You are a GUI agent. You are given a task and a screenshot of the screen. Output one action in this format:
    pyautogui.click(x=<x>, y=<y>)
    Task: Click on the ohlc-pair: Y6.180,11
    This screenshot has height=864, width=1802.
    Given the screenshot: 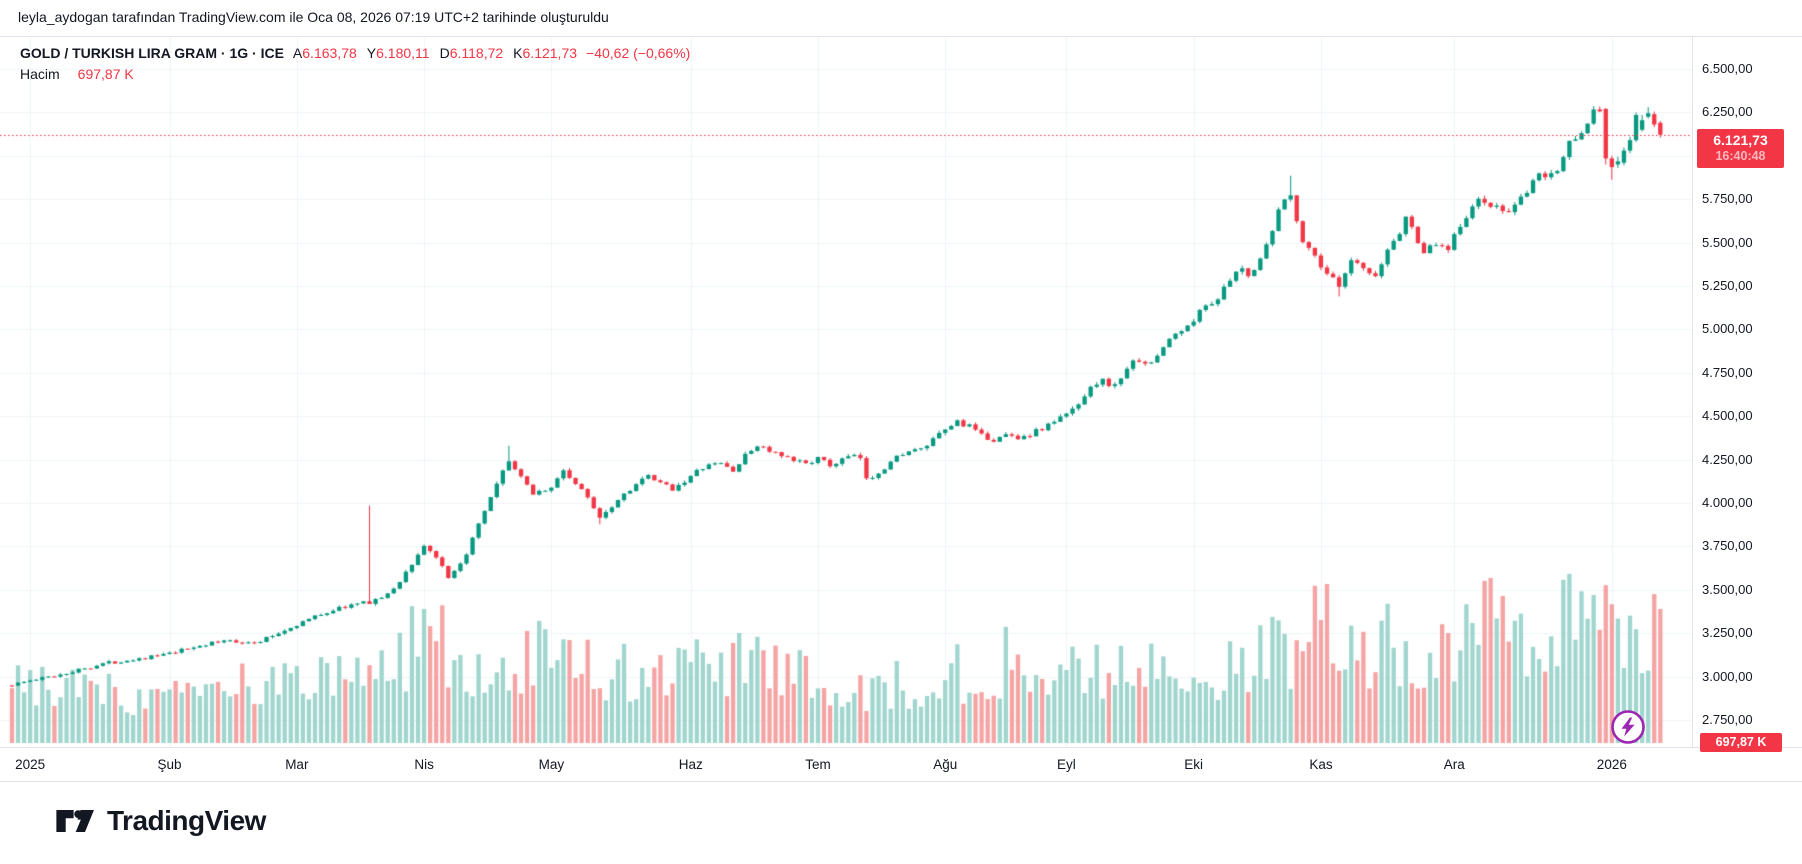 What is the action you would take?
    pyautogui.click(x=398, y=53)
    